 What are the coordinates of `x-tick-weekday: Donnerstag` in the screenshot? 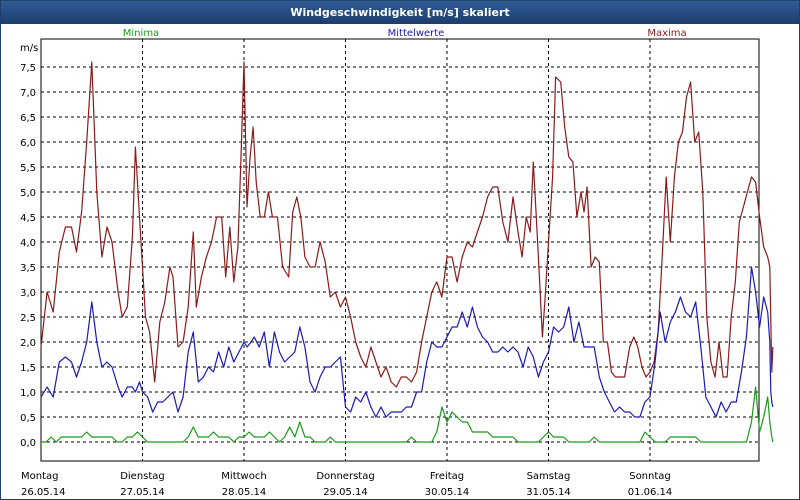 It's located at (345, 476).